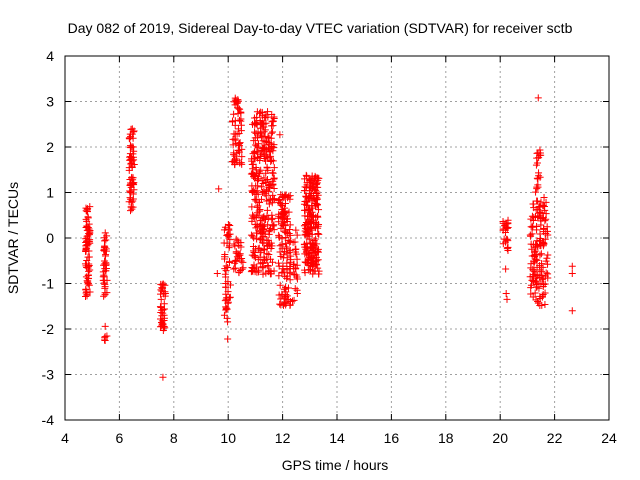 Image resolution: width=640 pixels, height=480 pixels. I want to click on y-tick-label: 0, so click(50, 238).